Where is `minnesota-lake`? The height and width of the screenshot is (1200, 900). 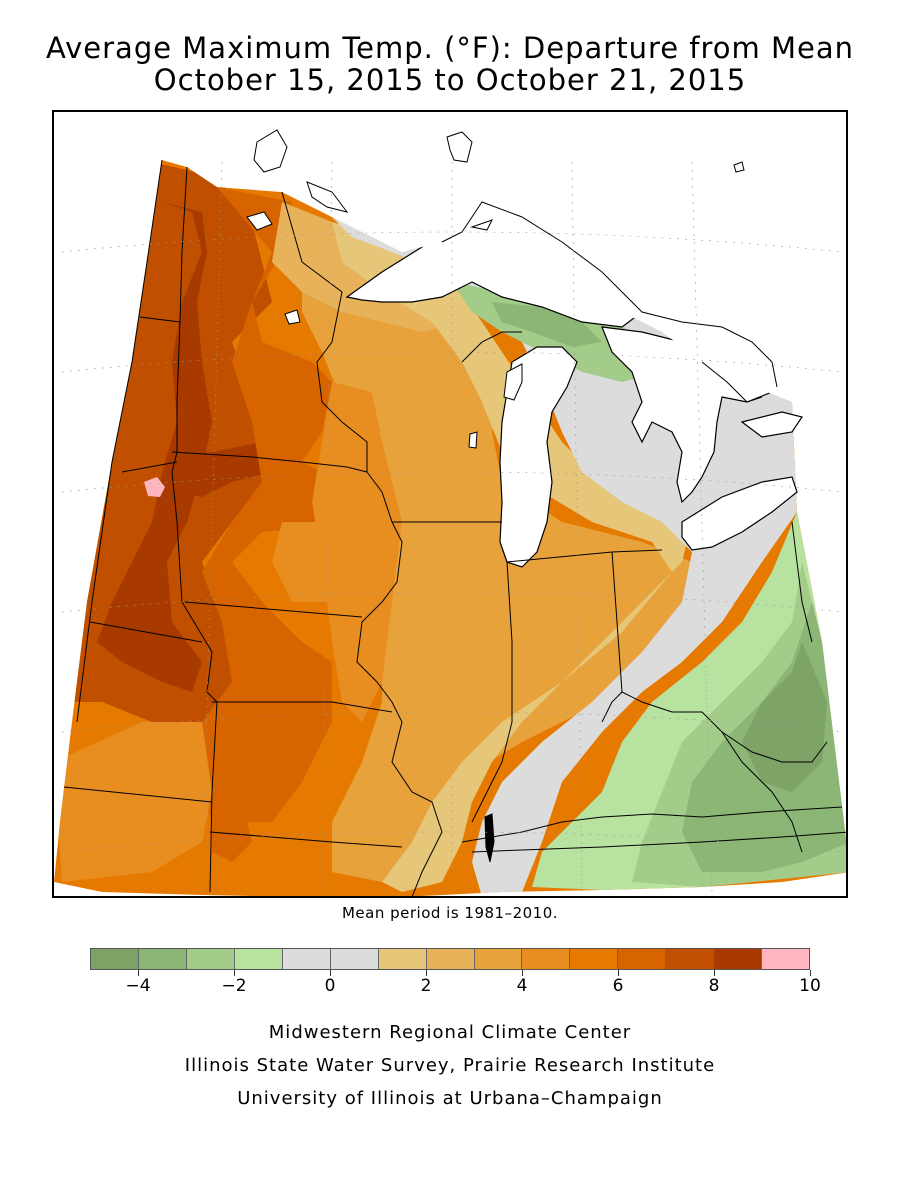 minnesota-lake is located at coordinates (259, 221).